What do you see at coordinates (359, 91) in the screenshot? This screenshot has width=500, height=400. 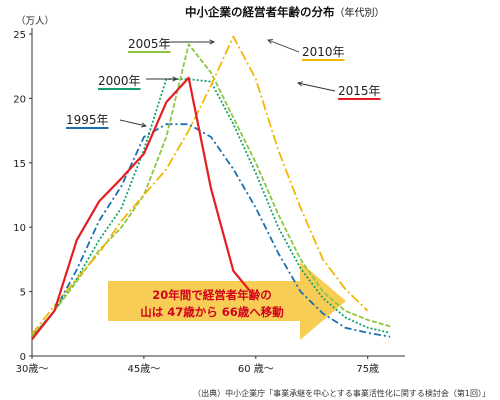 I see `legend-label: 2015年` at bounding box center [359, 91].